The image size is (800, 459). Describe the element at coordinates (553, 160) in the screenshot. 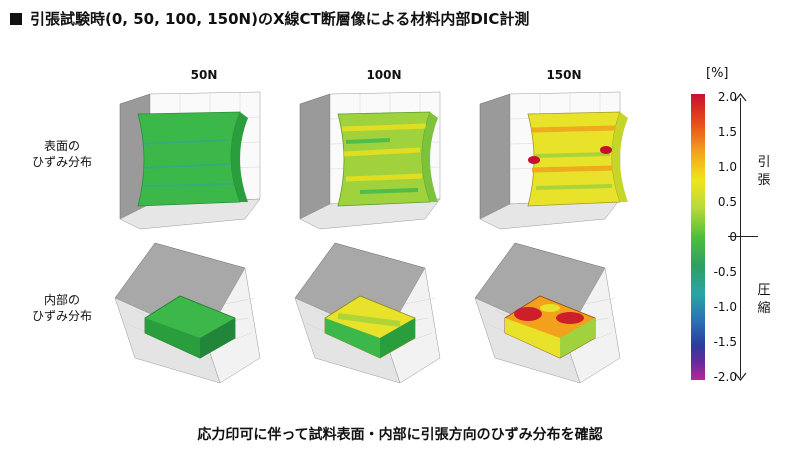

I see `surface-strain-150n-plot` at that location.